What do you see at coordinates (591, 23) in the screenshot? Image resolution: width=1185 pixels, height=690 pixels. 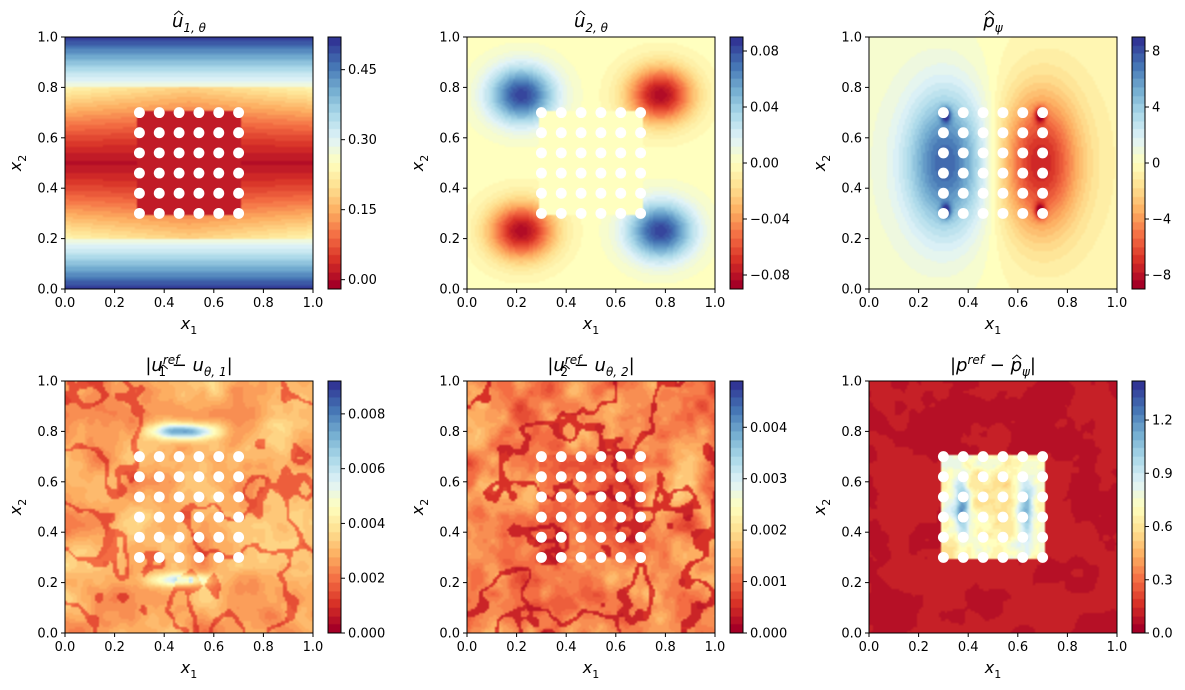 I see `panel-title: u2, θ` at bounding box center [591, 23].